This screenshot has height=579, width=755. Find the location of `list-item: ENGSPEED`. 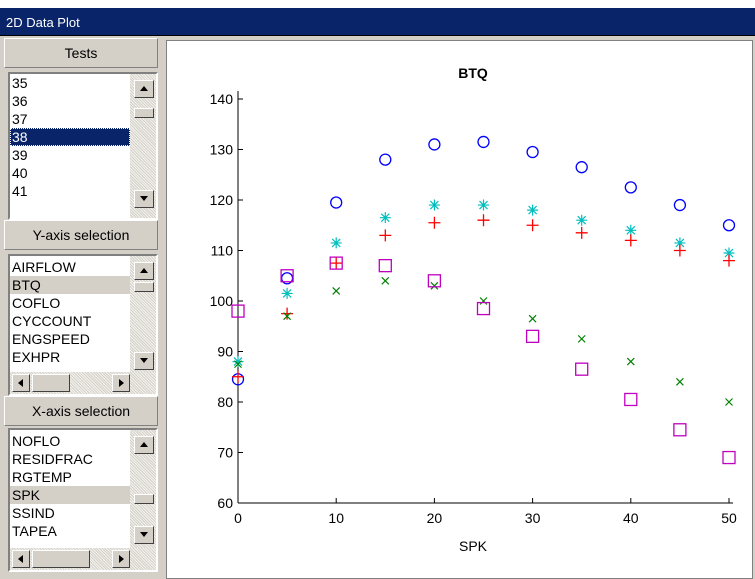

list-item: ENGSPEED is located at coordinates (51, 339).